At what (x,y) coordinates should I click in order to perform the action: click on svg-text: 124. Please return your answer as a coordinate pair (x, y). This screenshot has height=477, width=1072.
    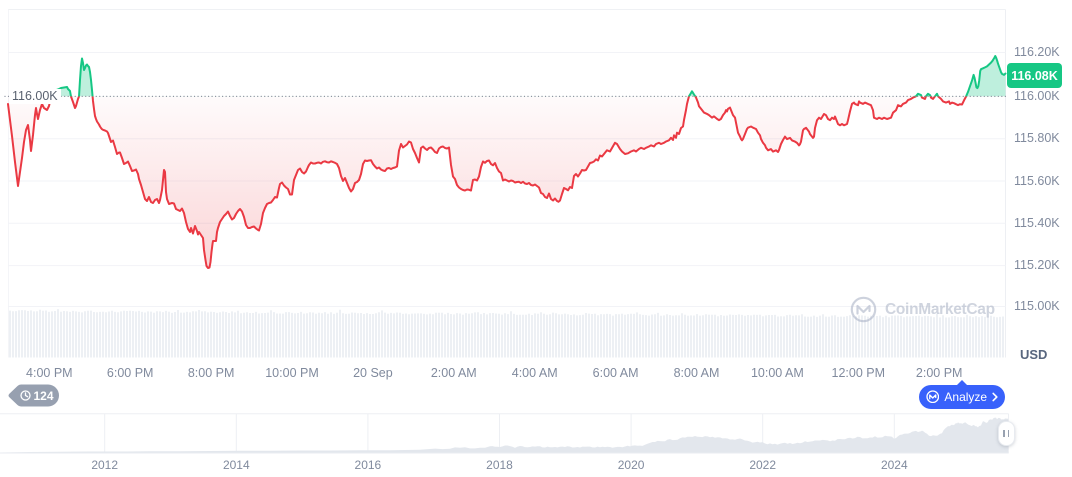
    Looking at the image, I should click on (44, 396).